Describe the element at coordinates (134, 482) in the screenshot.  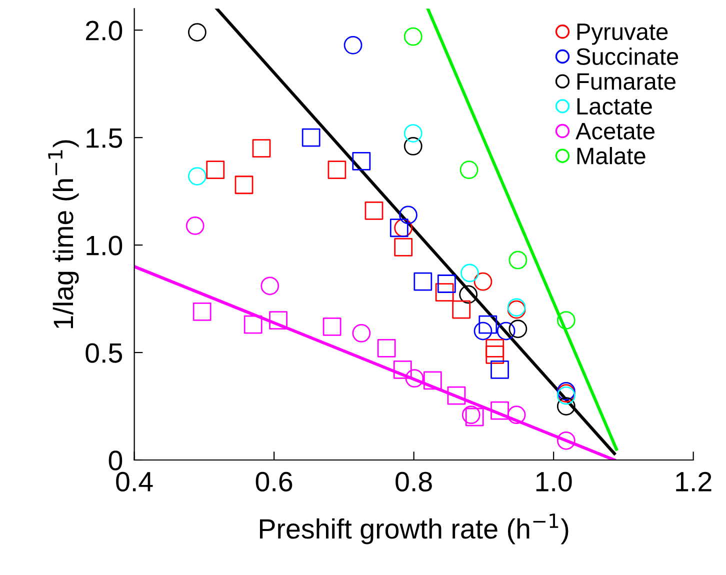
I see `x-tick-label: 0.4` at that location.